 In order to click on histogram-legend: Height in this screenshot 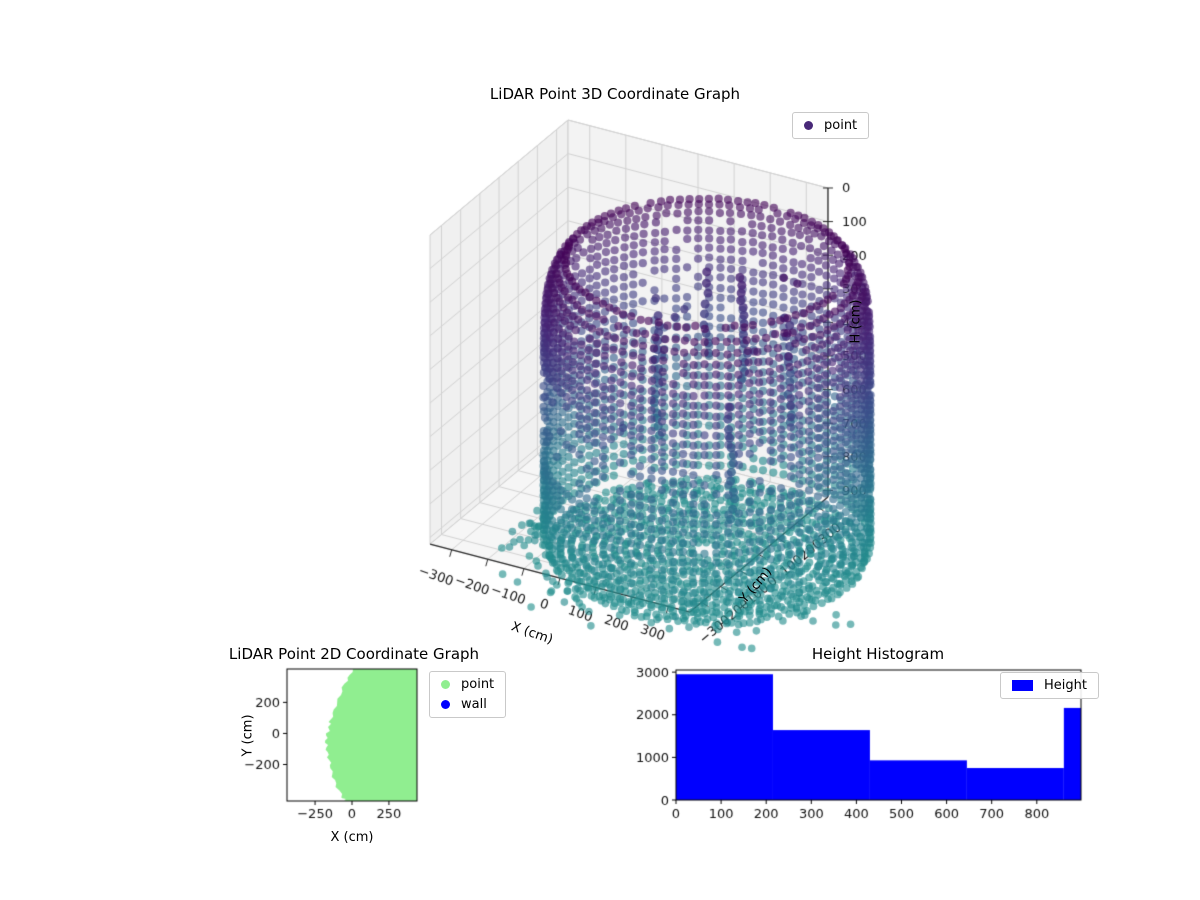, I will do `click(1049, 685)`.